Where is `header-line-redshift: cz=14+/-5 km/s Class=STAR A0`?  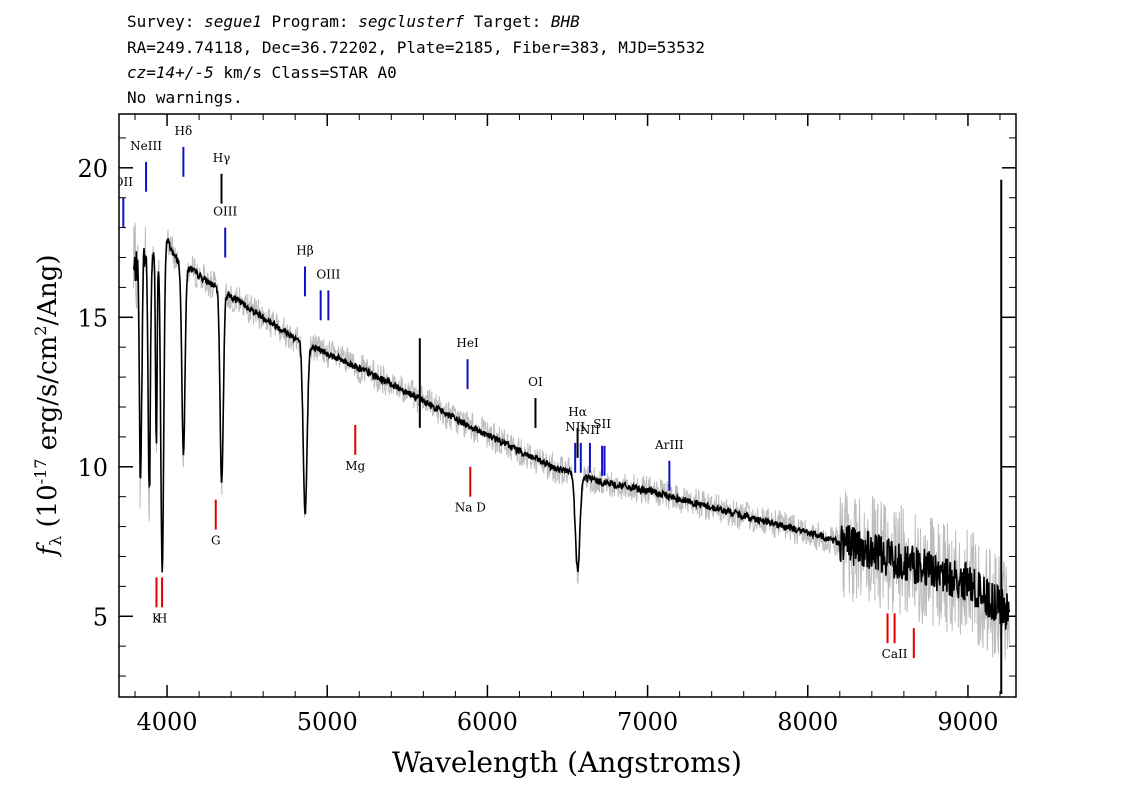
header-line-redshift: cz=14+/-5 km/s Class=STAR A0 is located at coordinates (262, 72).